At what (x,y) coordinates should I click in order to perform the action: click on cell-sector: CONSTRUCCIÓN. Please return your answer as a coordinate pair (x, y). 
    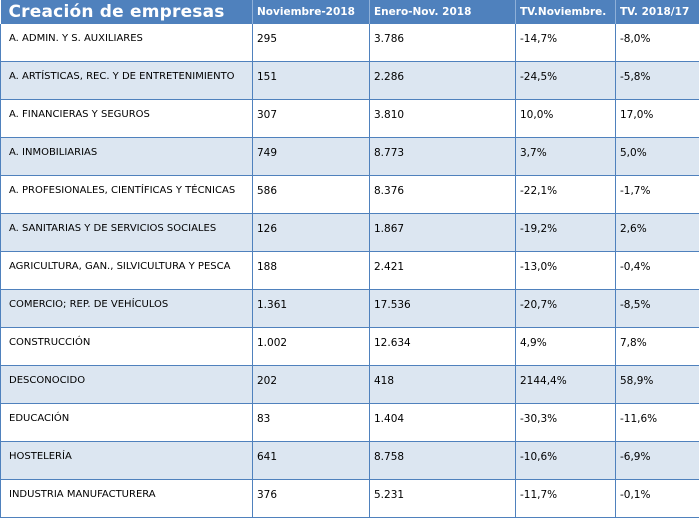
    Looking at the image, I should click on (127, 347).